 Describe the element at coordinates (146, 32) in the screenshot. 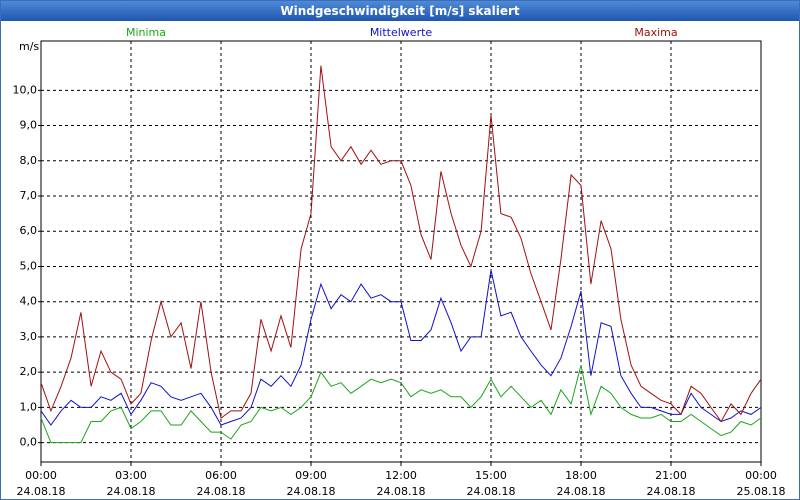

I see `legend-entry: Minima` at that location.